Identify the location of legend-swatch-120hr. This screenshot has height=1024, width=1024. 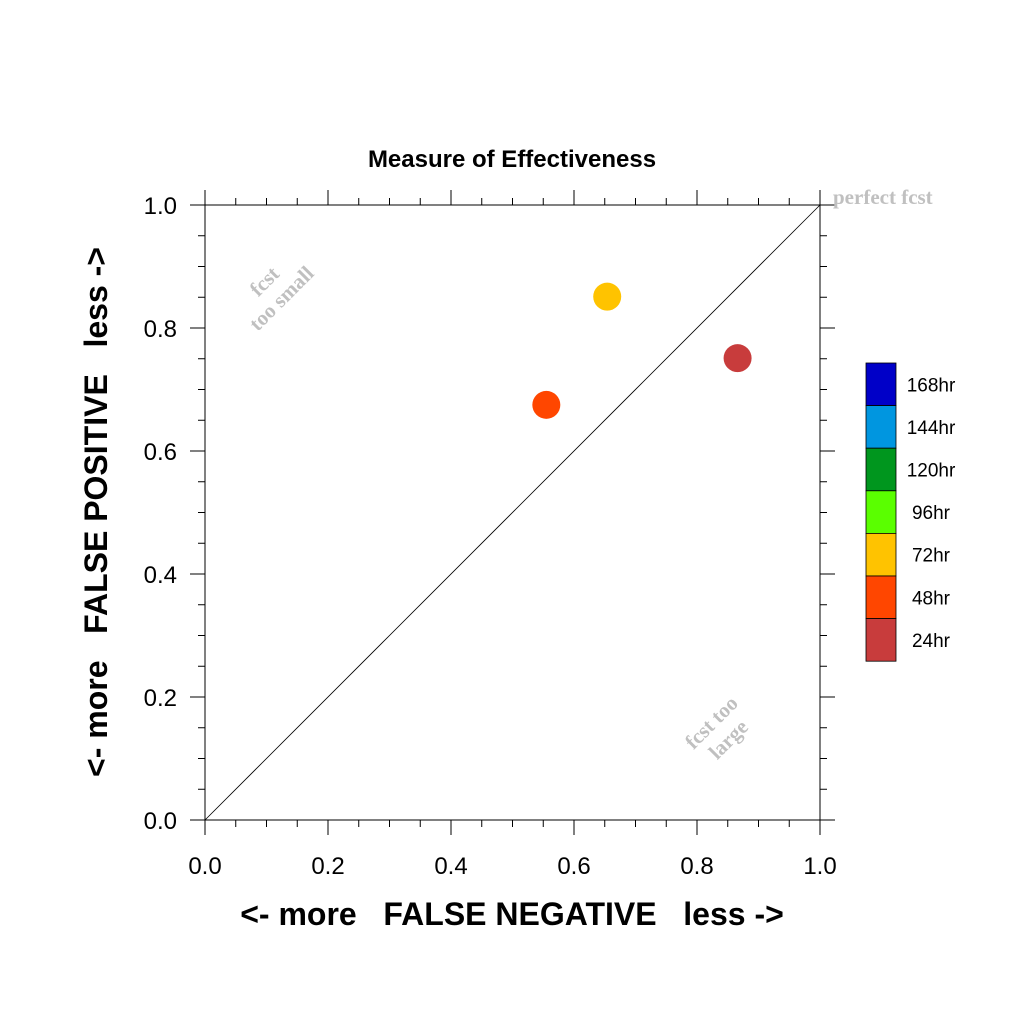
(881, 469).